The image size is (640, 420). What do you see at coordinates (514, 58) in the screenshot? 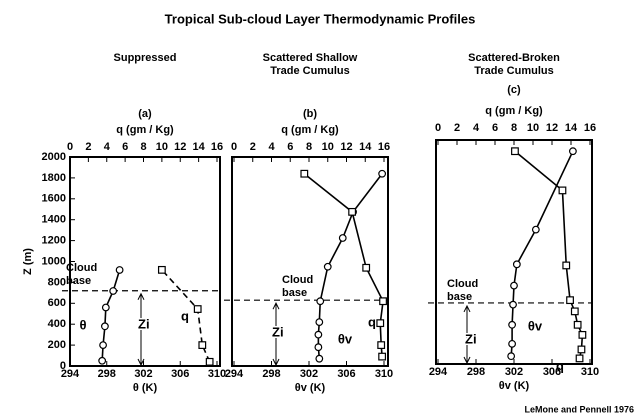
I see `panel-title: Scattered-Broken` at bounding box center [514, 58].